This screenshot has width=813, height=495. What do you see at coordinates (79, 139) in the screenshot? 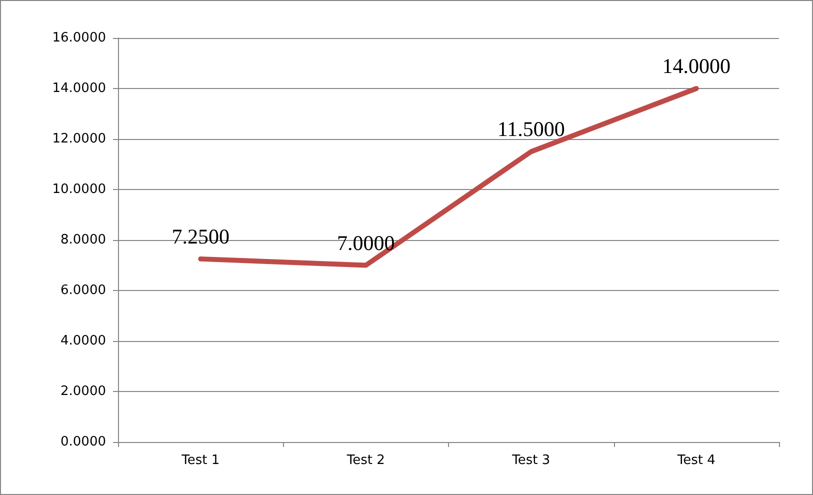
I see `y-tick-label: 12.0000` at bounding box center [79, 139].